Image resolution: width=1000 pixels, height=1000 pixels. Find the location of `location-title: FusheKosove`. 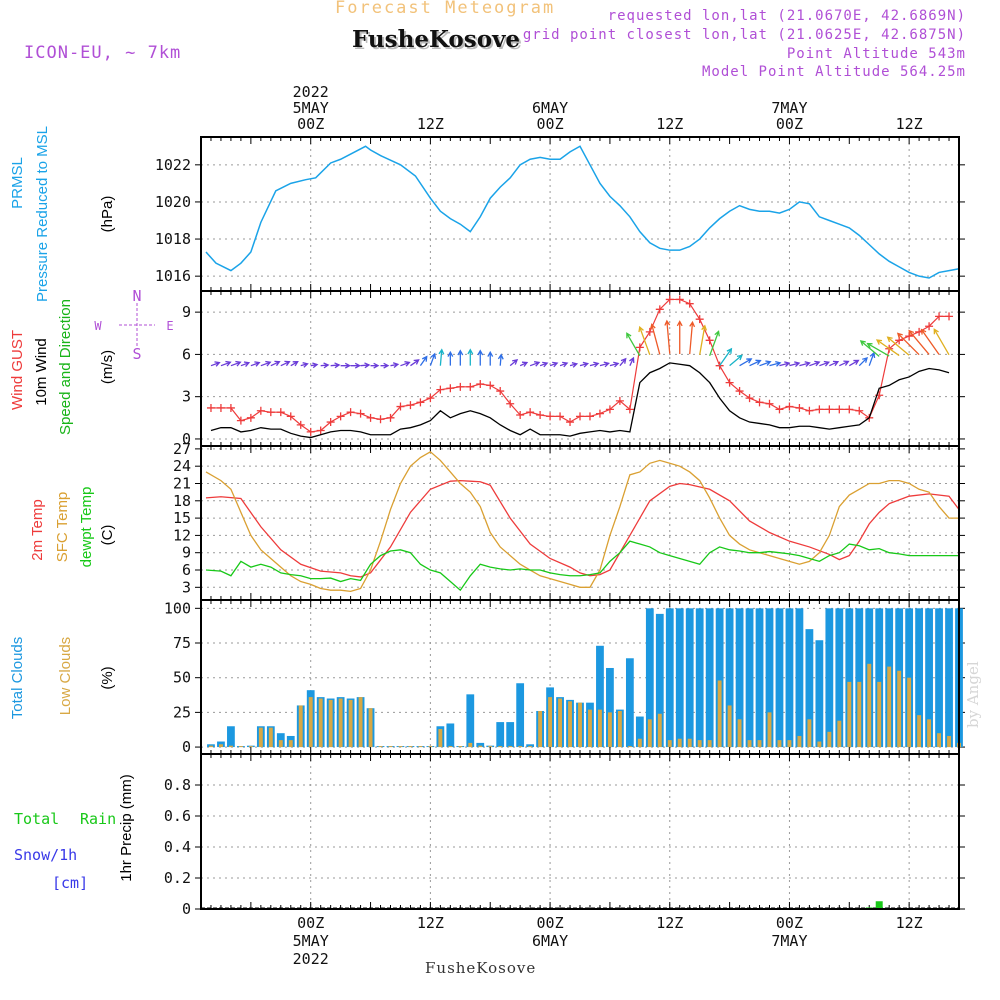

location-title: FusheKosove is located at coordinates (436, 39).